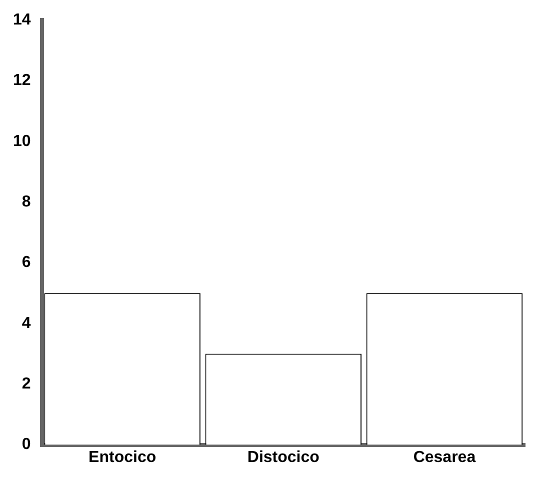 The width and height of the screenshot is (555, 480). Describe the element at coordinates (26, 445) in the screenshot. I see `y-tick-label: 0` at that location.